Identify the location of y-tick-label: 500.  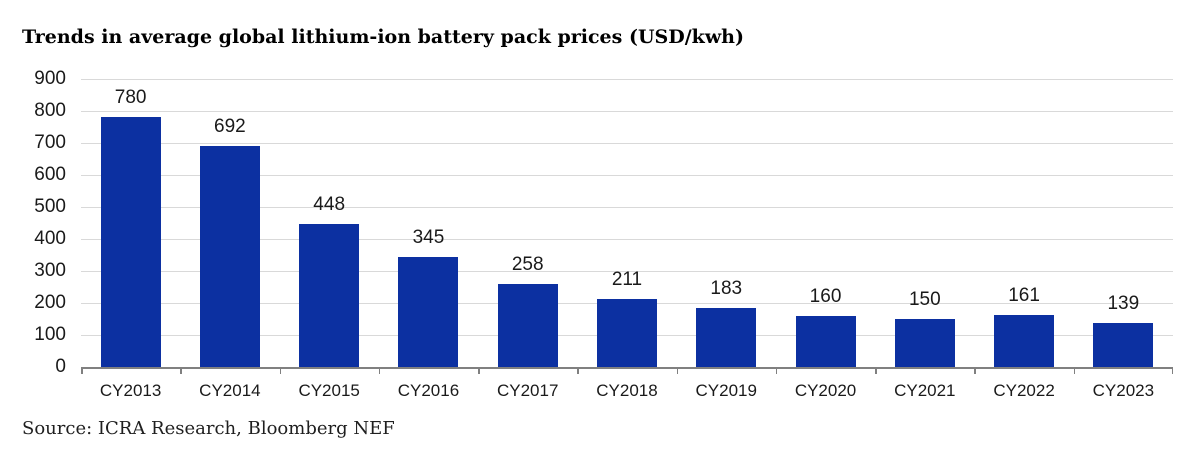
(50, 206).